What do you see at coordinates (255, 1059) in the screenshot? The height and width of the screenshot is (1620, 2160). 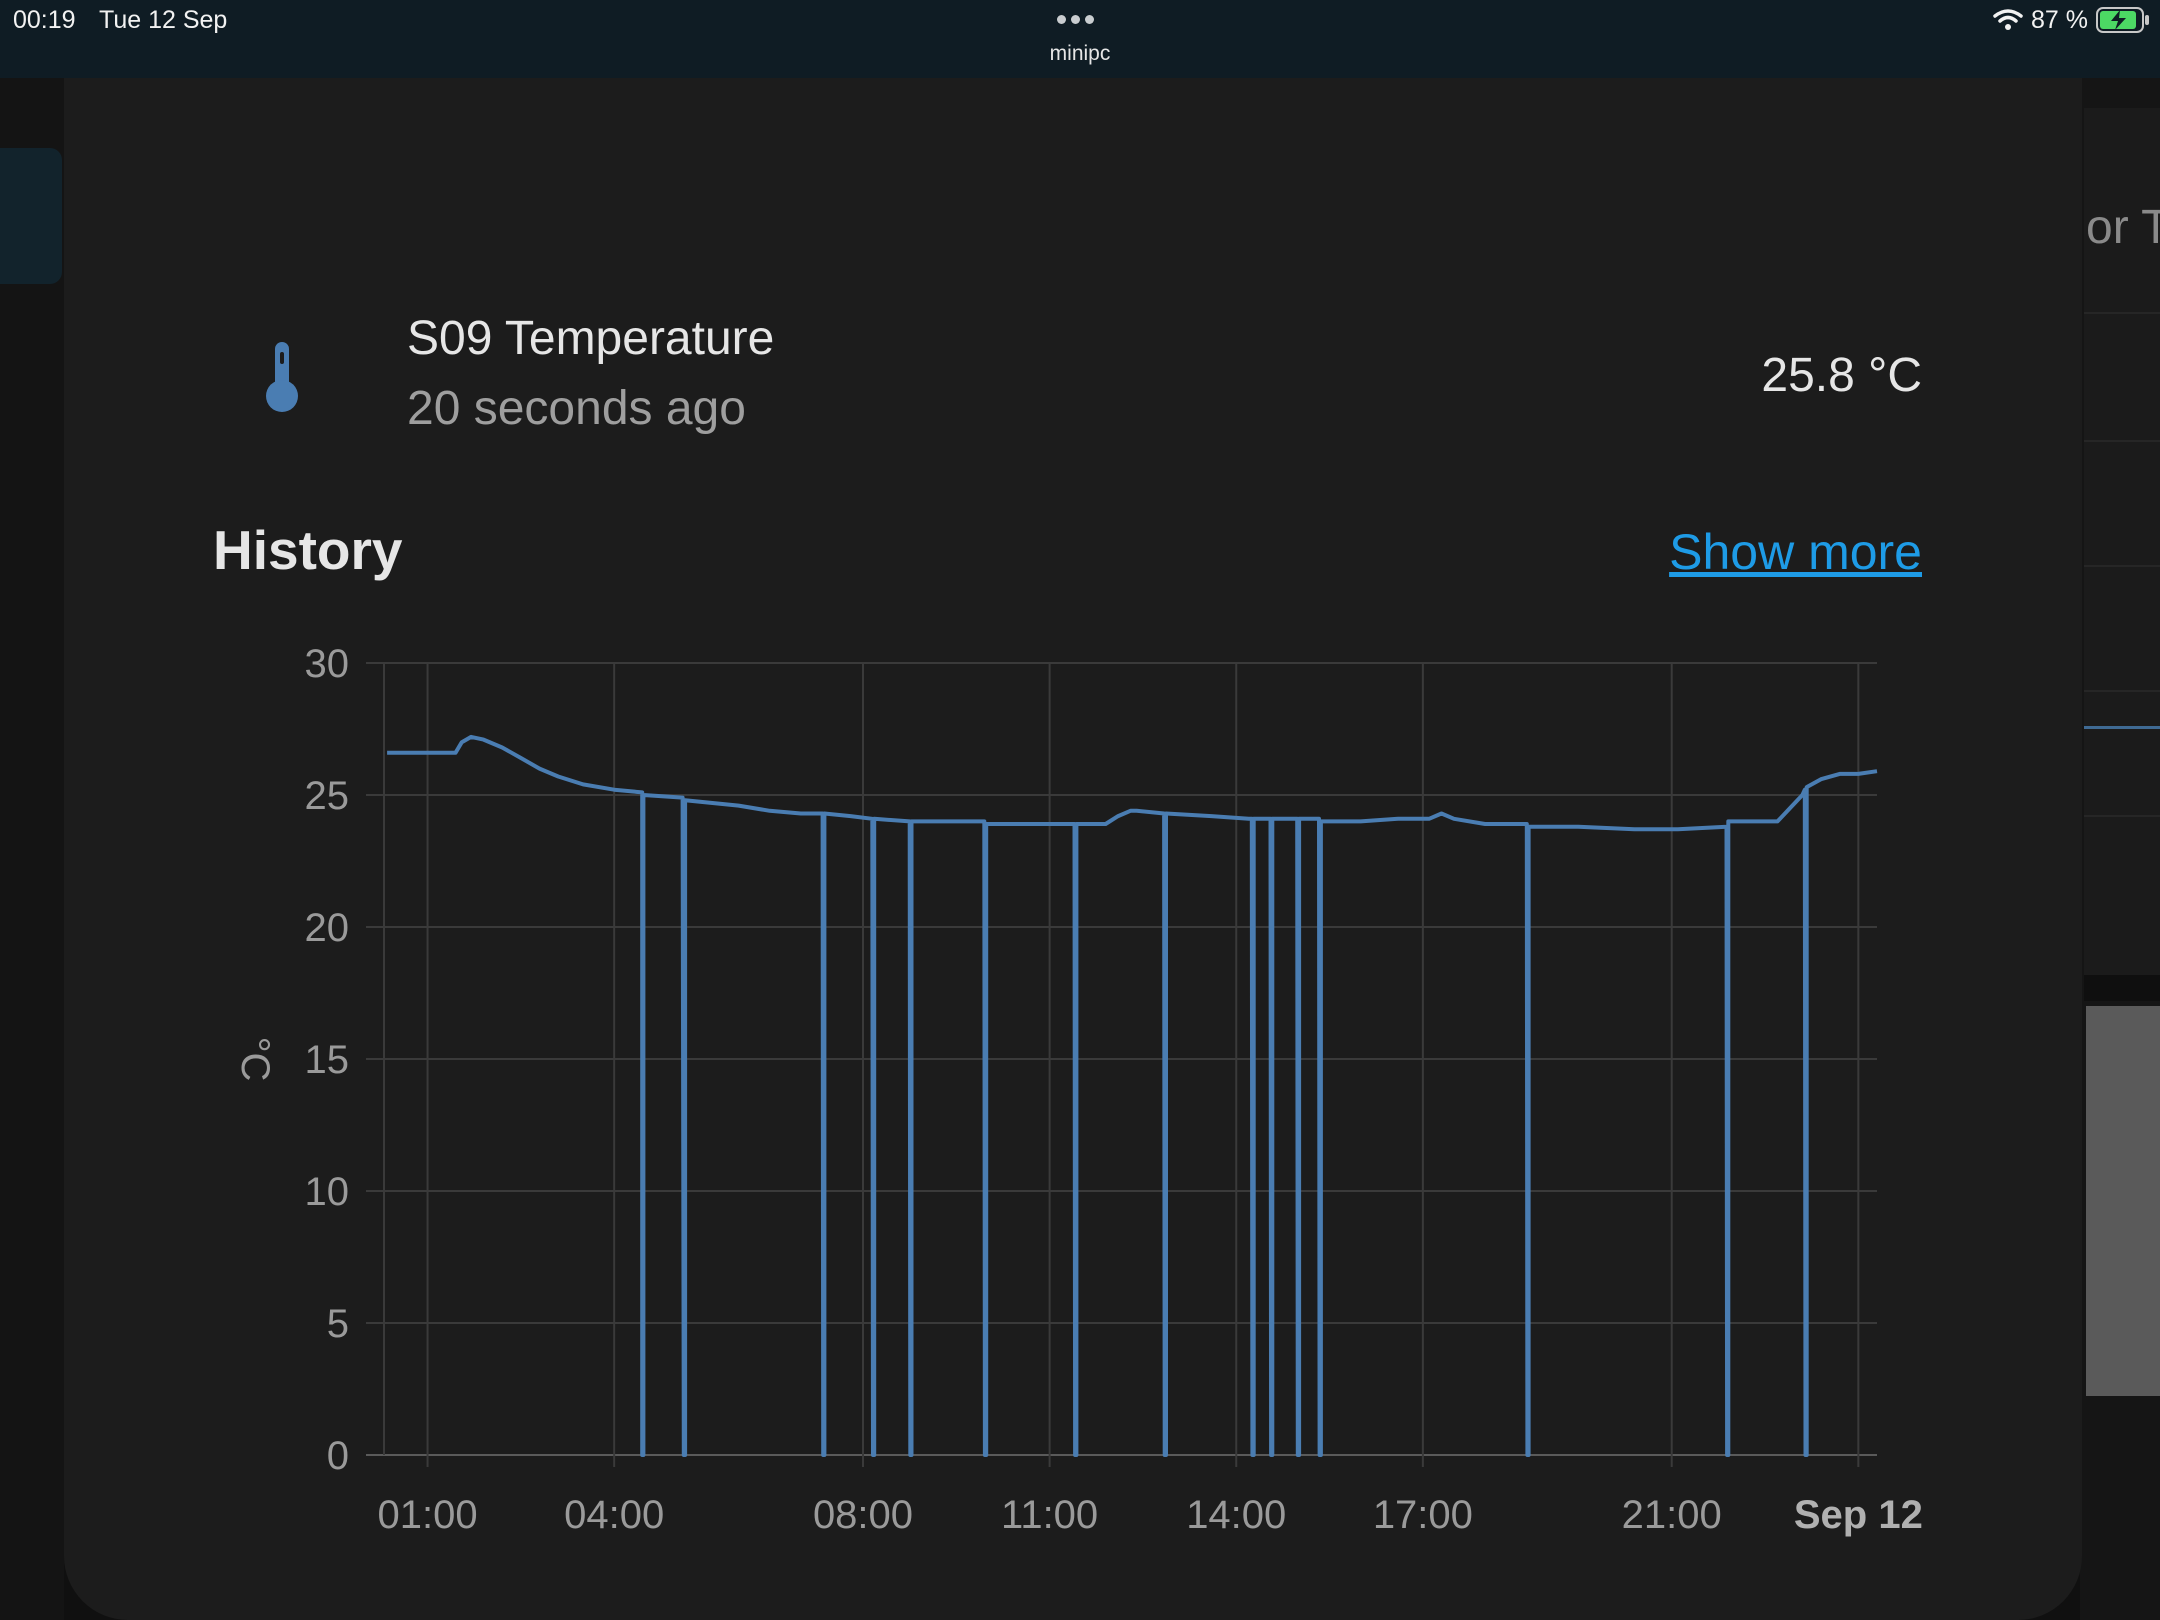 I see `y-axis-label: °C` at bounding box center [255, 1059].